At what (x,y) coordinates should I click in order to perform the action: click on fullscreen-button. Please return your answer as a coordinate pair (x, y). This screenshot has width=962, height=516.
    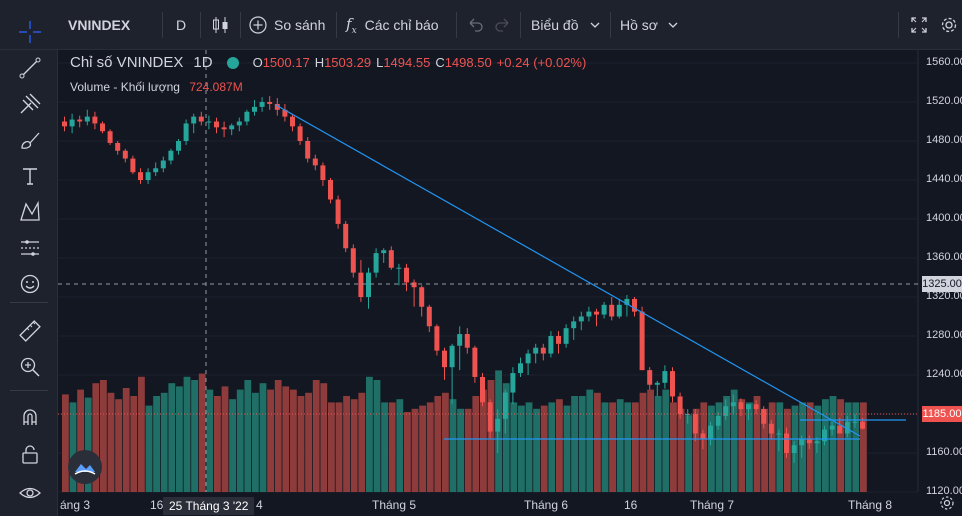
    Looking at the image, I should click on (919, 25).